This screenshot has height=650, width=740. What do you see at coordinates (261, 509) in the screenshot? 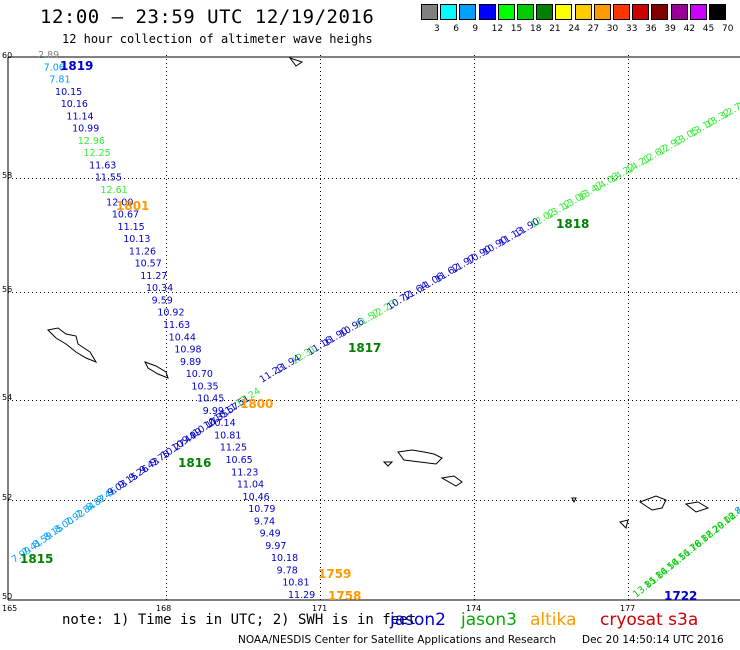
I see `swh-value: 10.79` at bounding box center [261, 509].